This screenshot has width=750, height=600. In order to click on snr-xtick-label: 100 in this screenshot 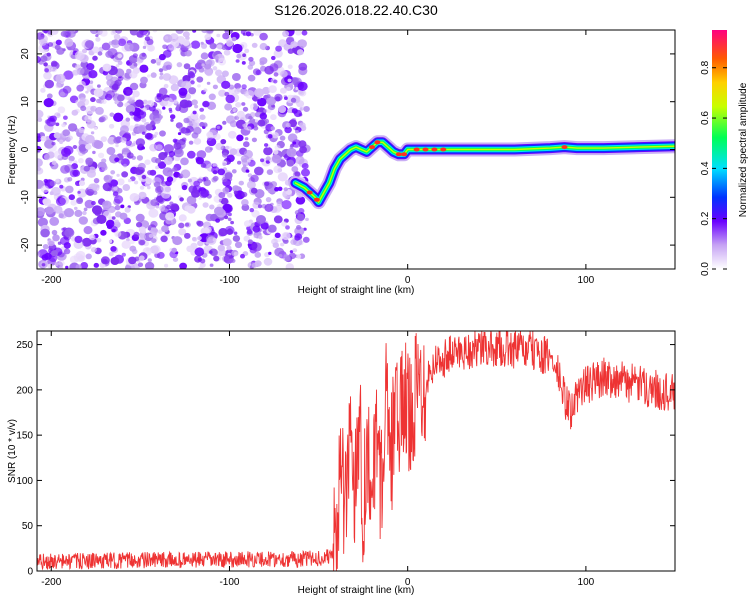, I will do `click(586, 582)`.